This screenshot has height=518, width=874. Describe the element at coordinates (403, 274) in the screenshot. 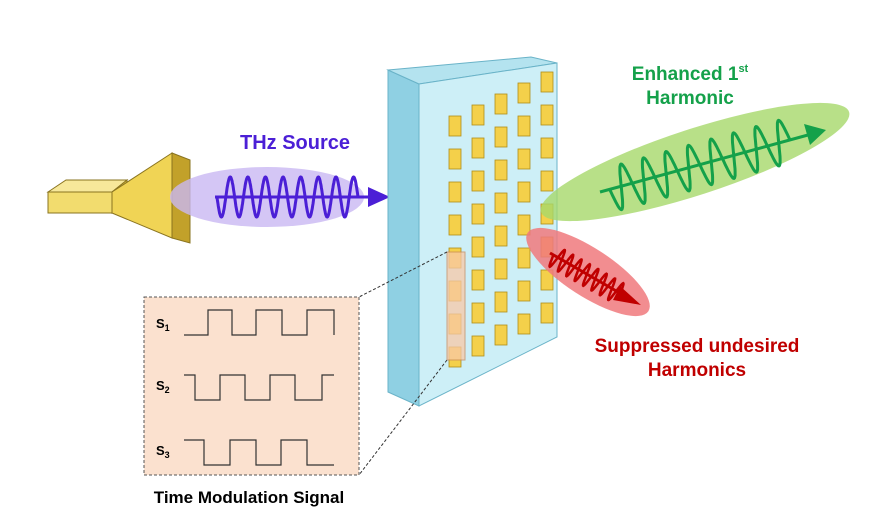

I see `callout-line-top` at that location.